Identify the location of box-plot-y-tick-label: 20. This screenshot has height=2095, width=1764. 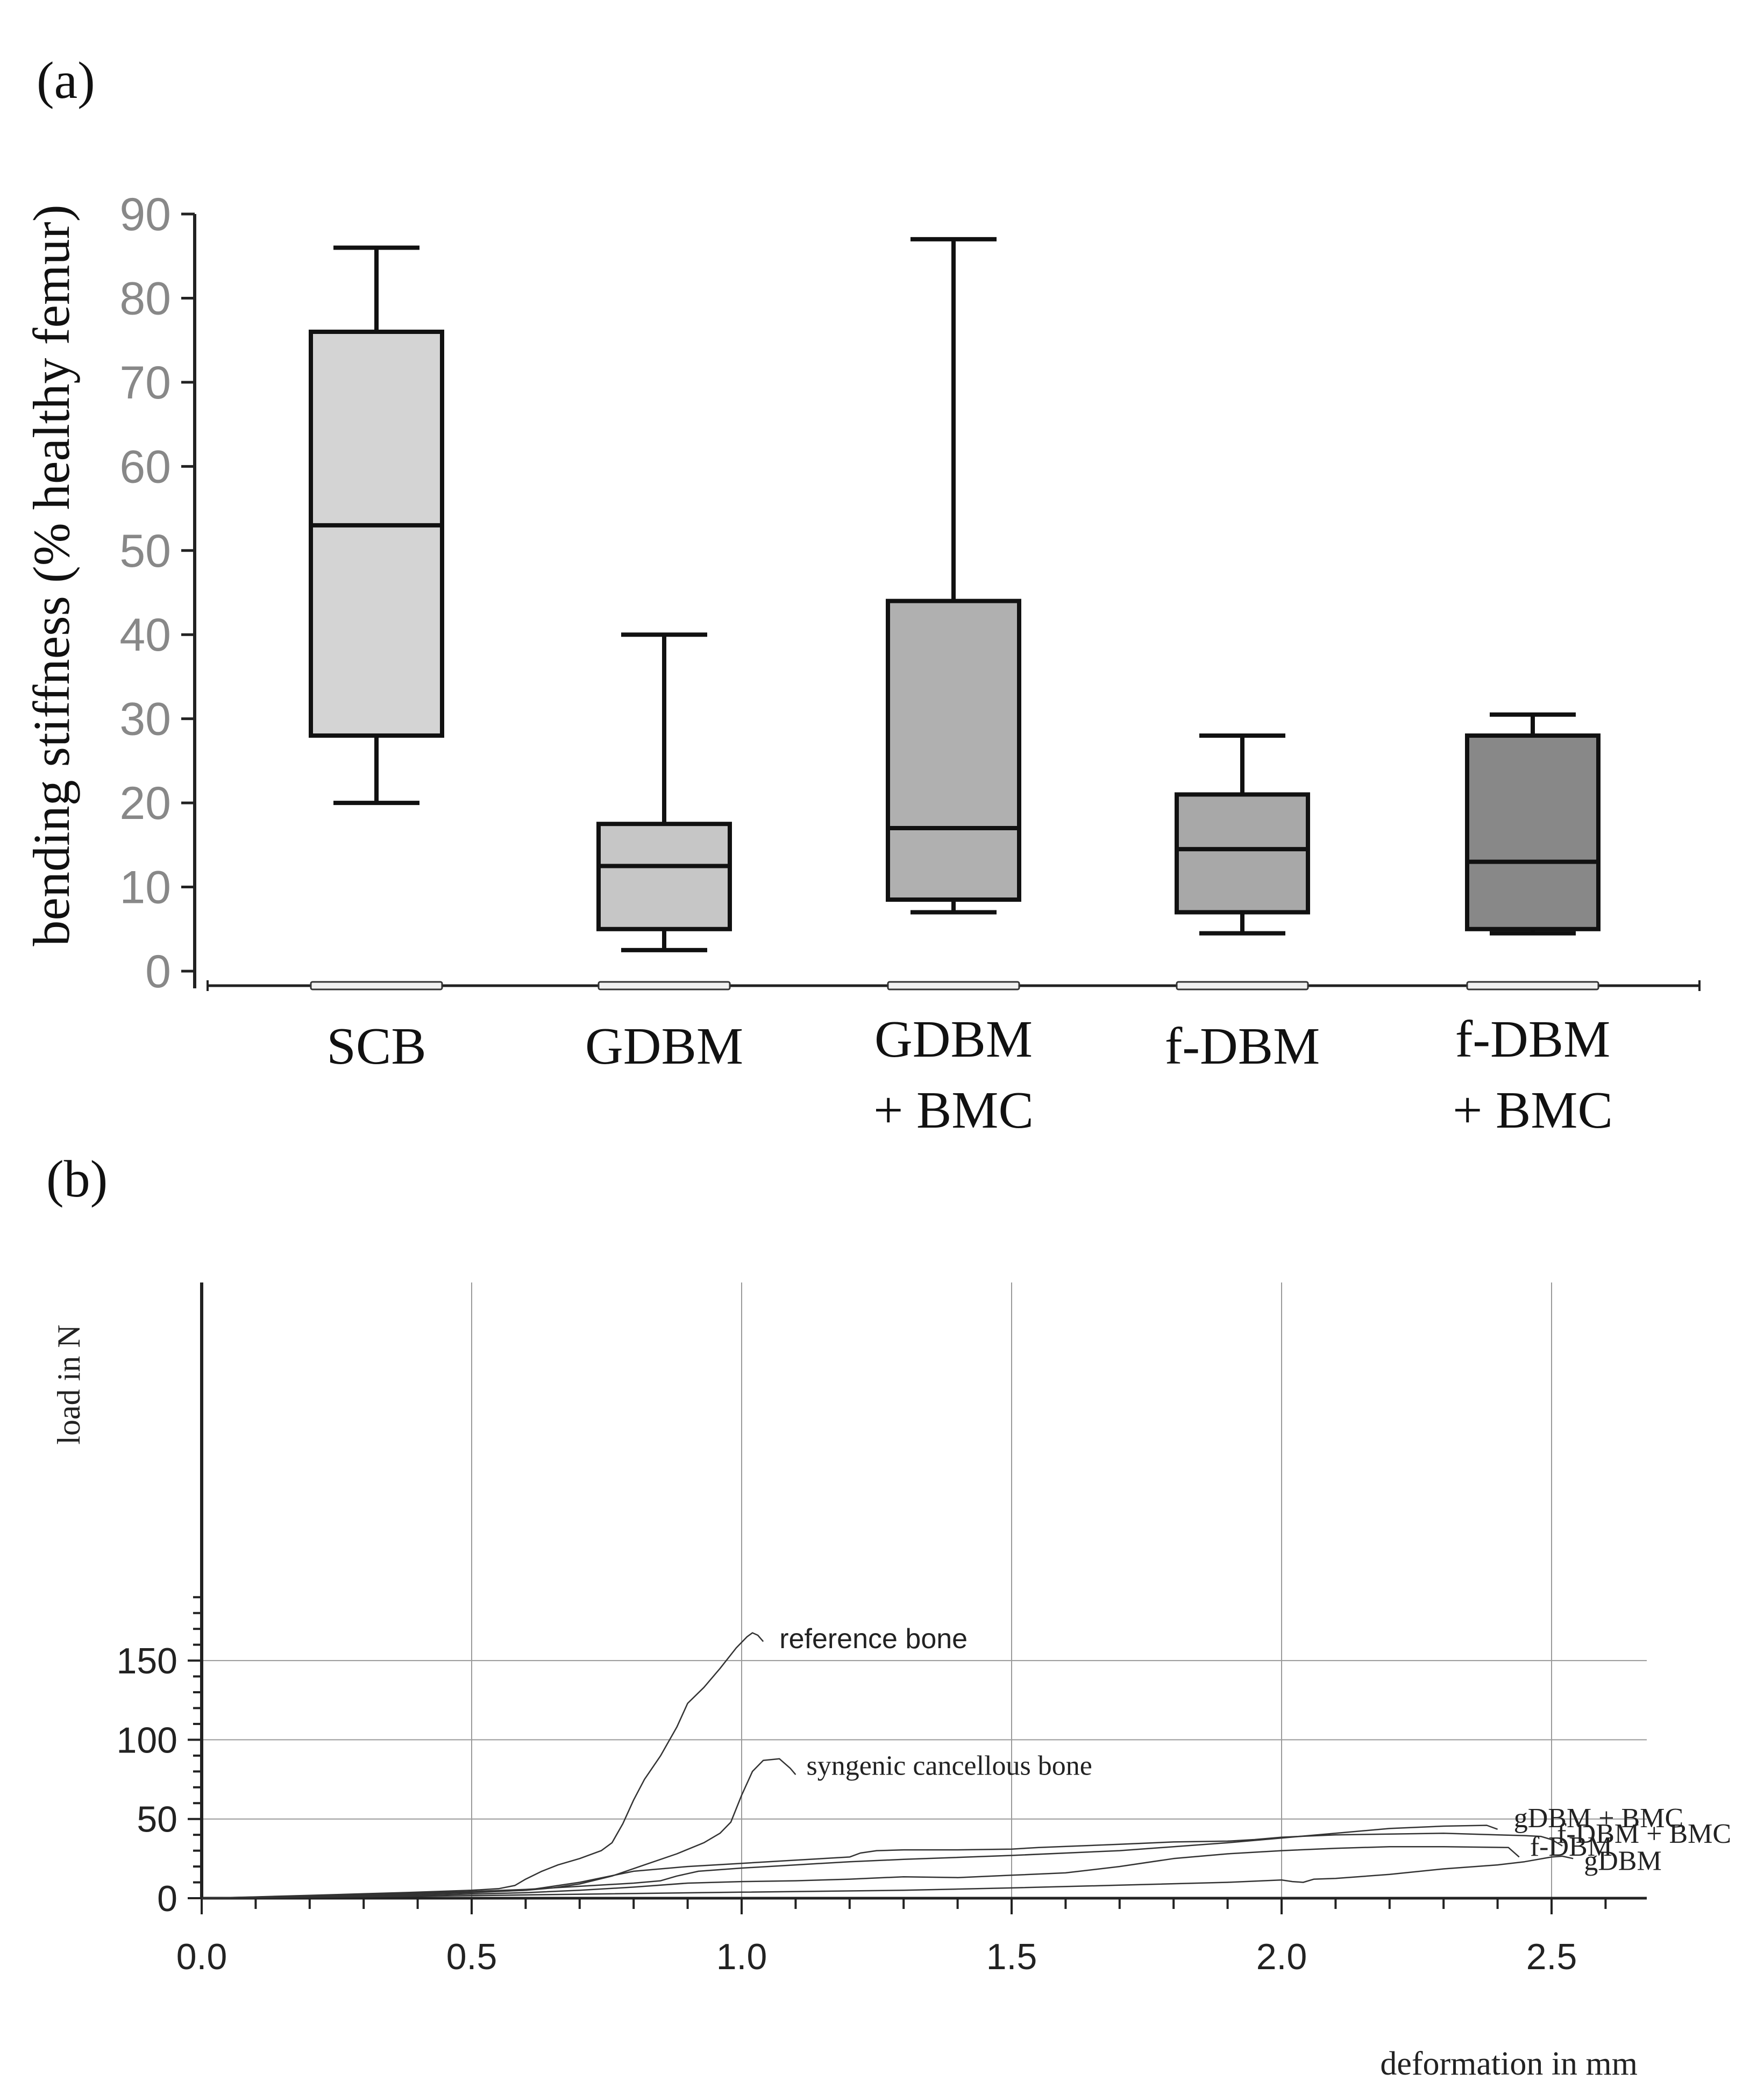
(145, 803).